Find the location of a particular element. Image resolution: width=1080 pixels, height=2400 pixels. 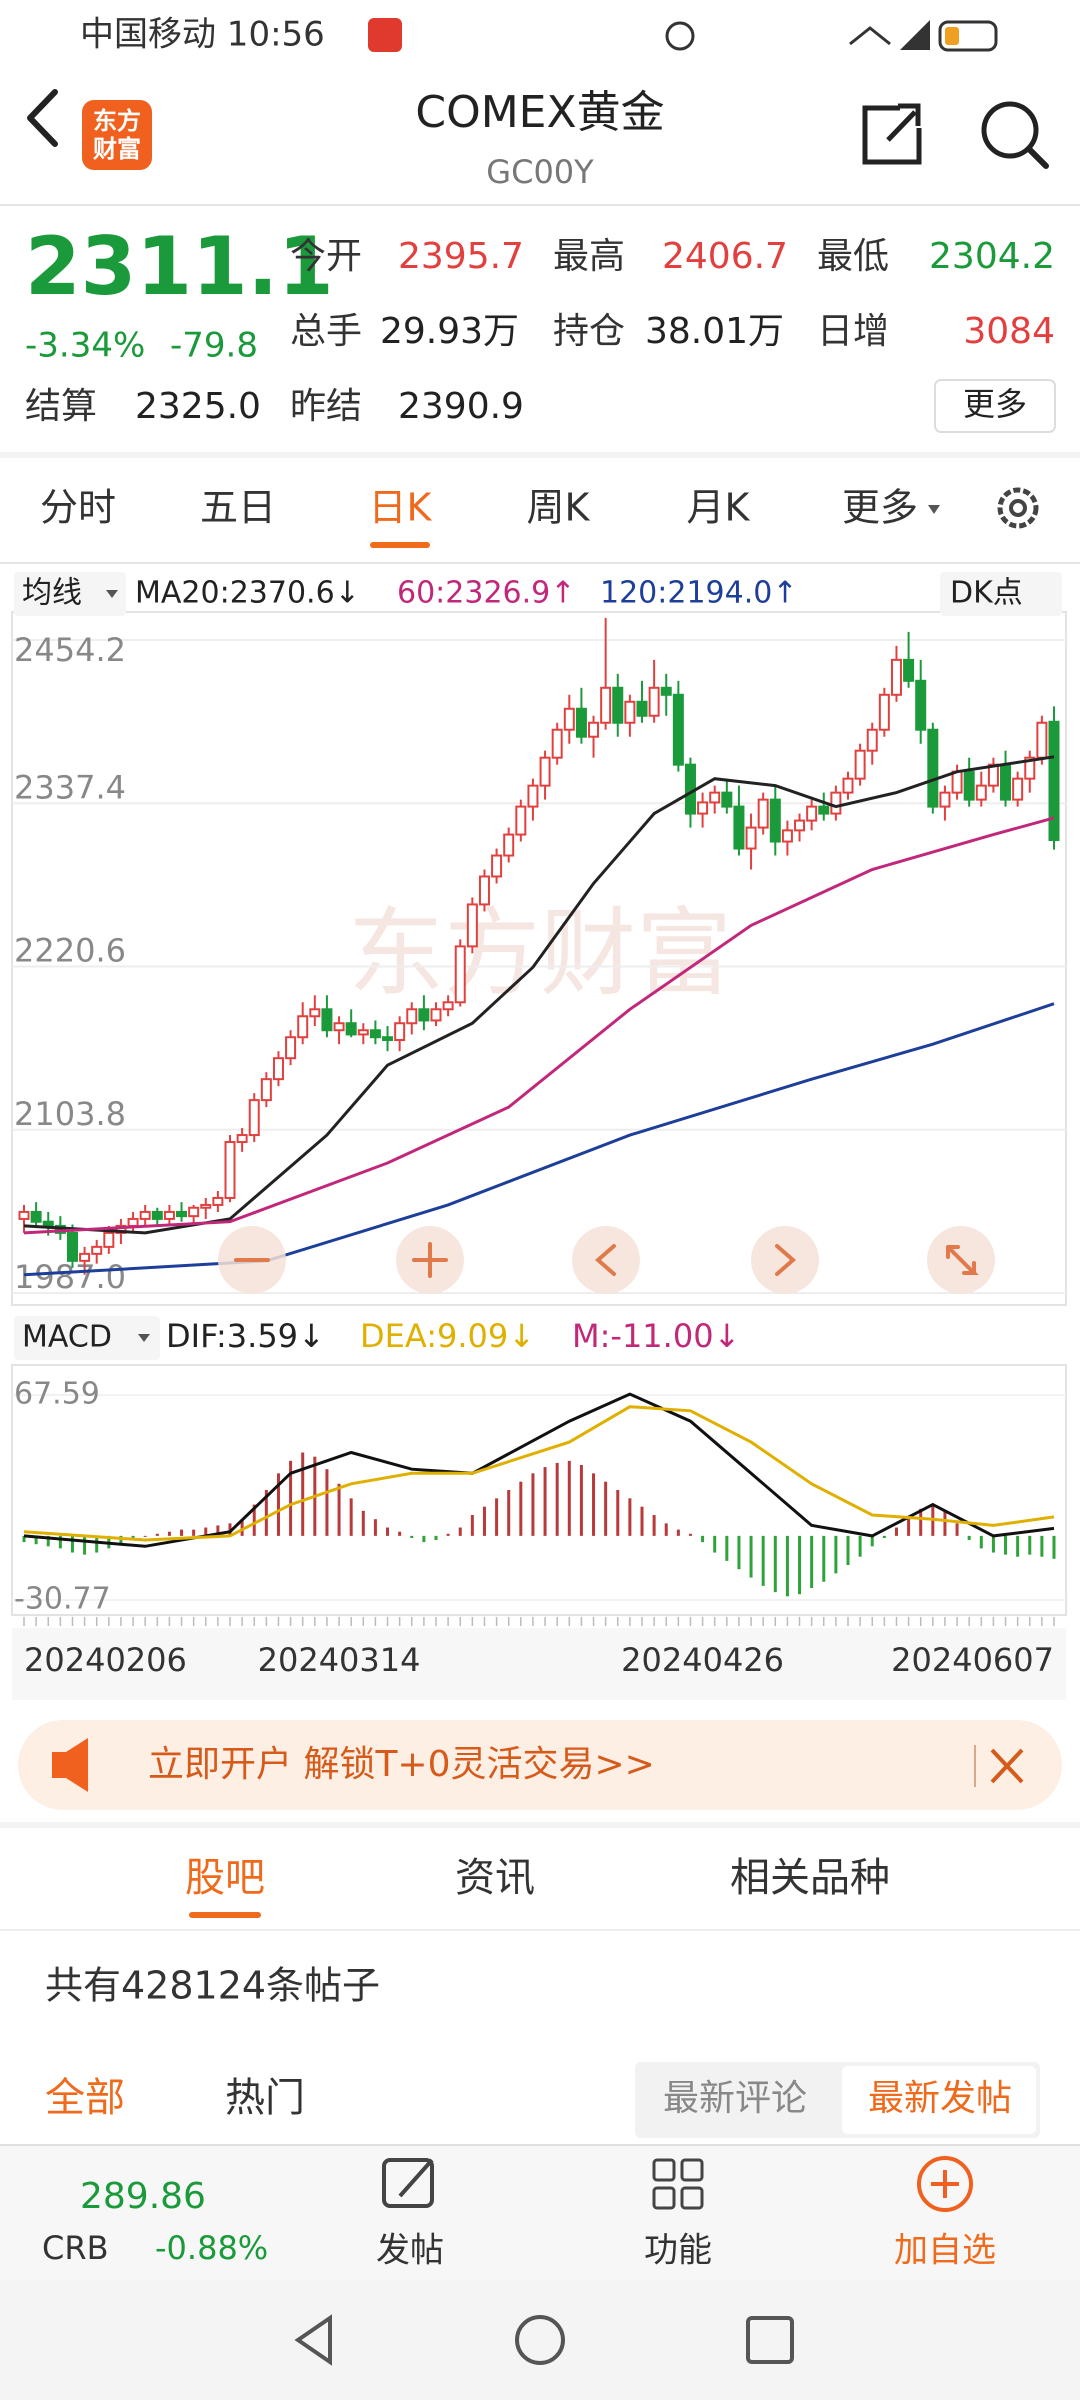

nav-home is located at coordinates (540, 2340).